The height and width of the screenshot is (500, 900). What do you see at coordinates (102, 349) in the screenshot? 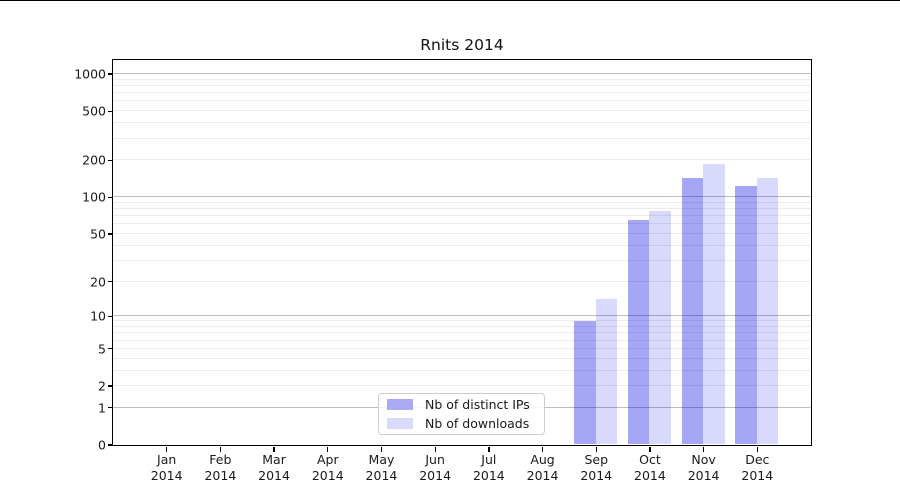
I see `y-axis-tick-label: 5` at bounding box center [102, 349].